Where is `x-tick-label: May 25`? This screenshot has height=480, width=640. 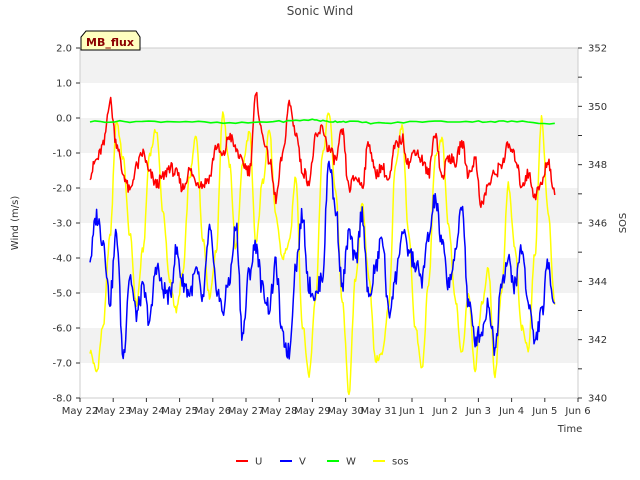 x-tick-label: May 25 is located at coordinates (179, 411).